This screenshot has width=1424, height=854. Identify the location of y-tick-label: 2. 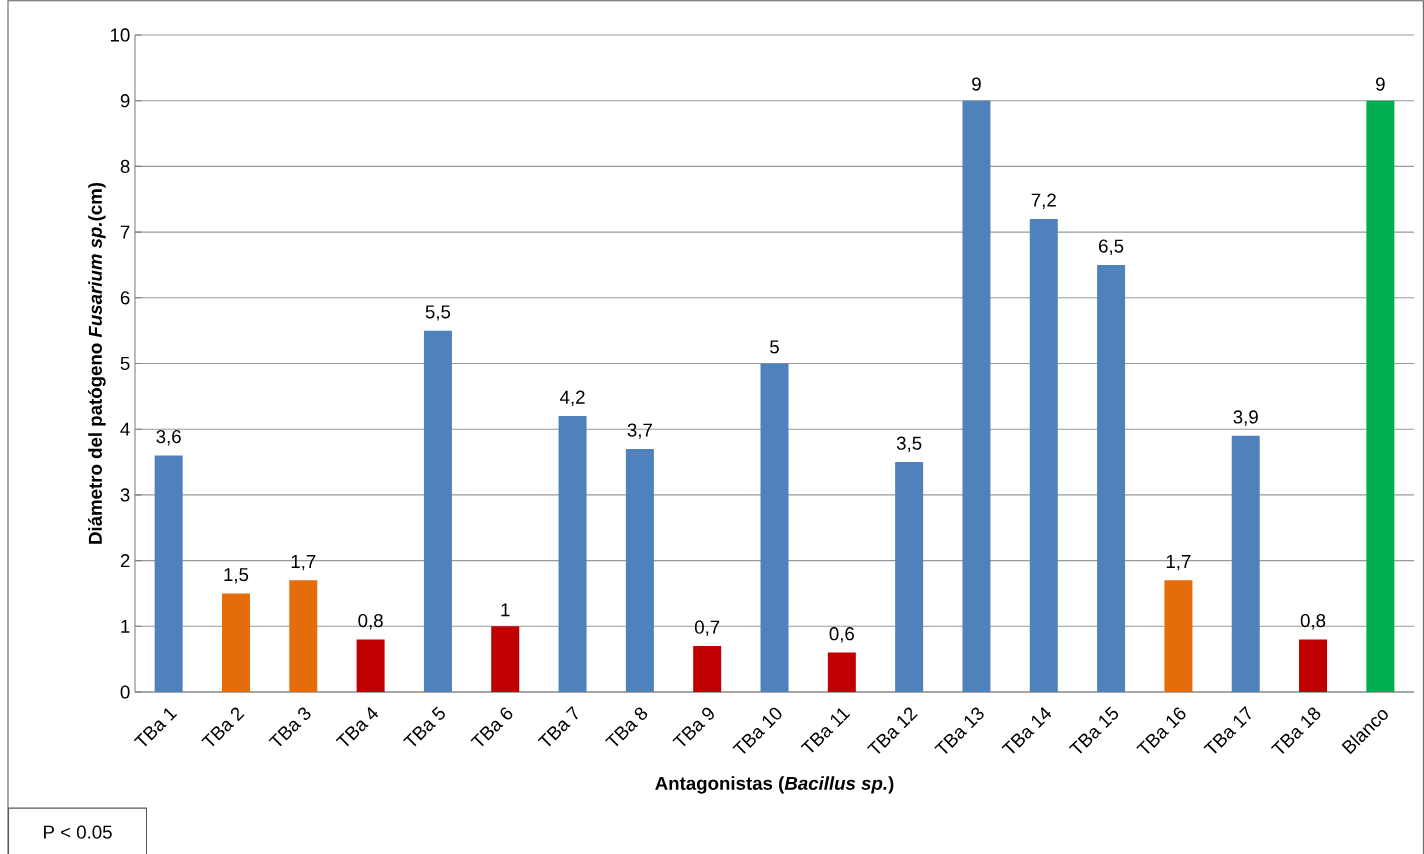
(125, 561).